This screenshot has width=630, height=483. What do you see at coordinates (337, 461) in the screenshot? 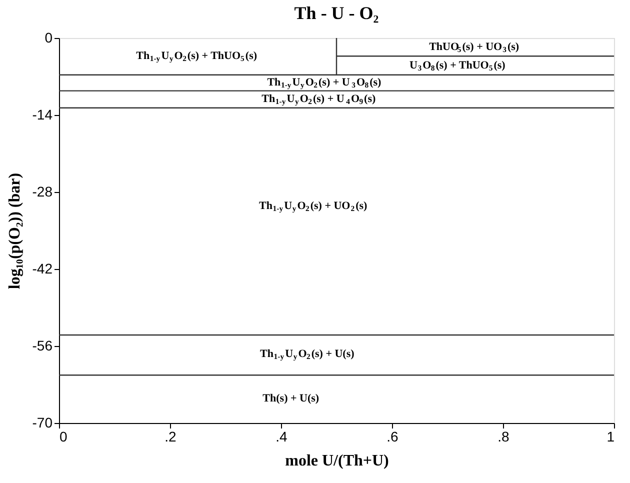
I see `x-axis-title: mole U/(Th+U)` at bounding box center [337, 461].